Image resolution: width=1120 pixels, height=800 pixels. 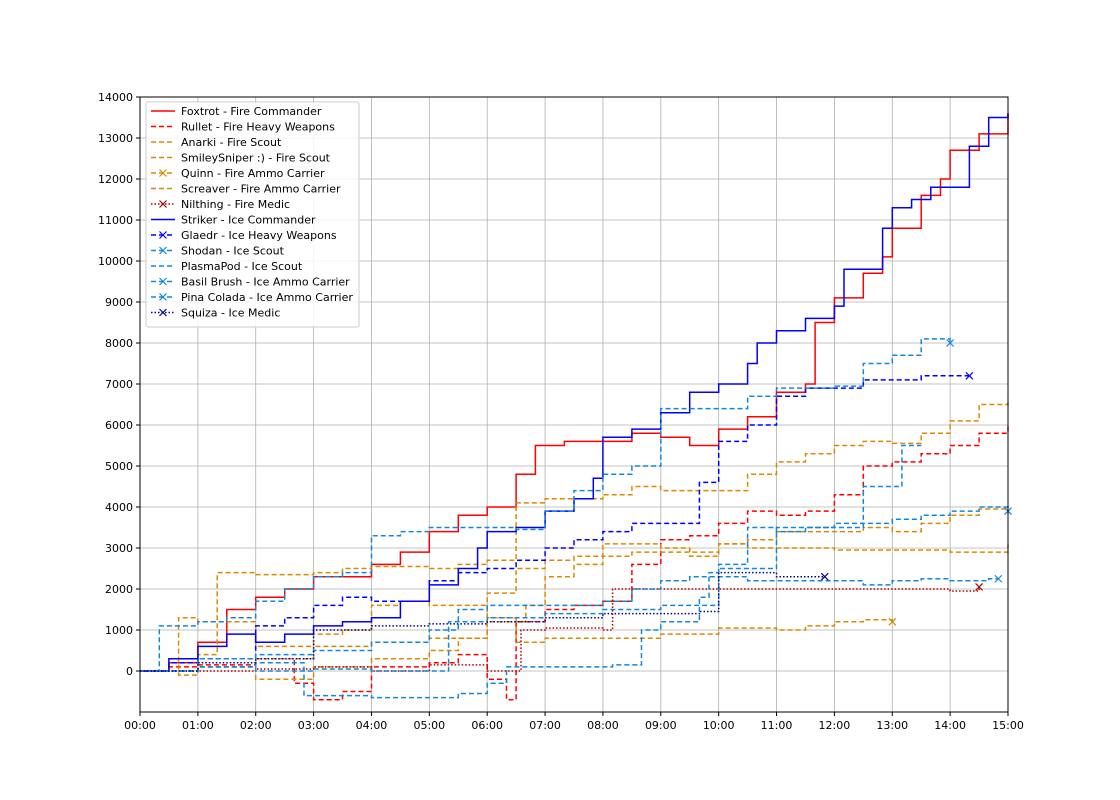 What do you see at coordinates (248, 220) in the screenshot?
I see `legend-label: Striker - Ice Commander` at bounding box center [248, 220].